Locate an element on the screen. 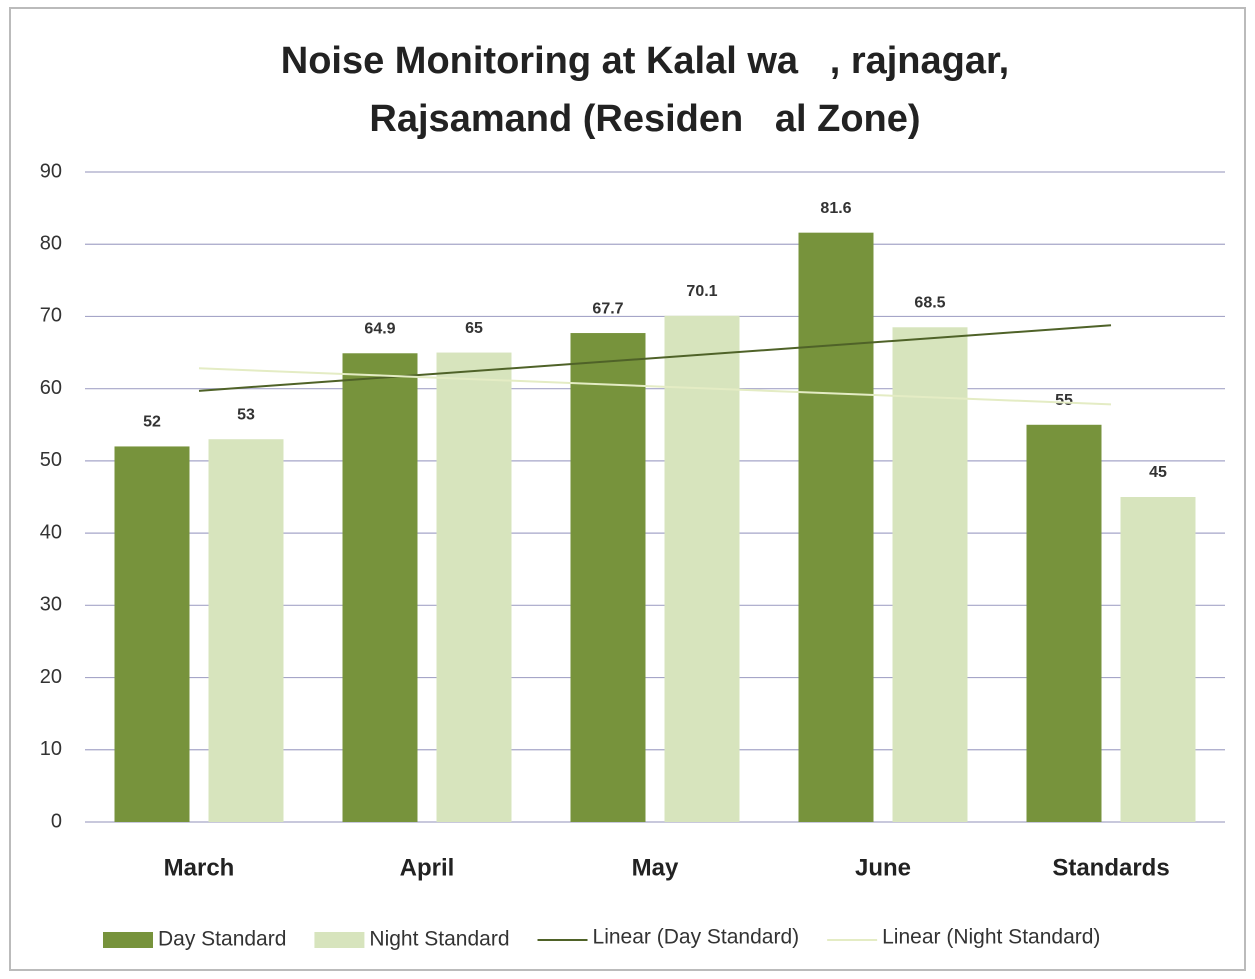  legend-label: Night Standard is located at coordinates (439, 939).